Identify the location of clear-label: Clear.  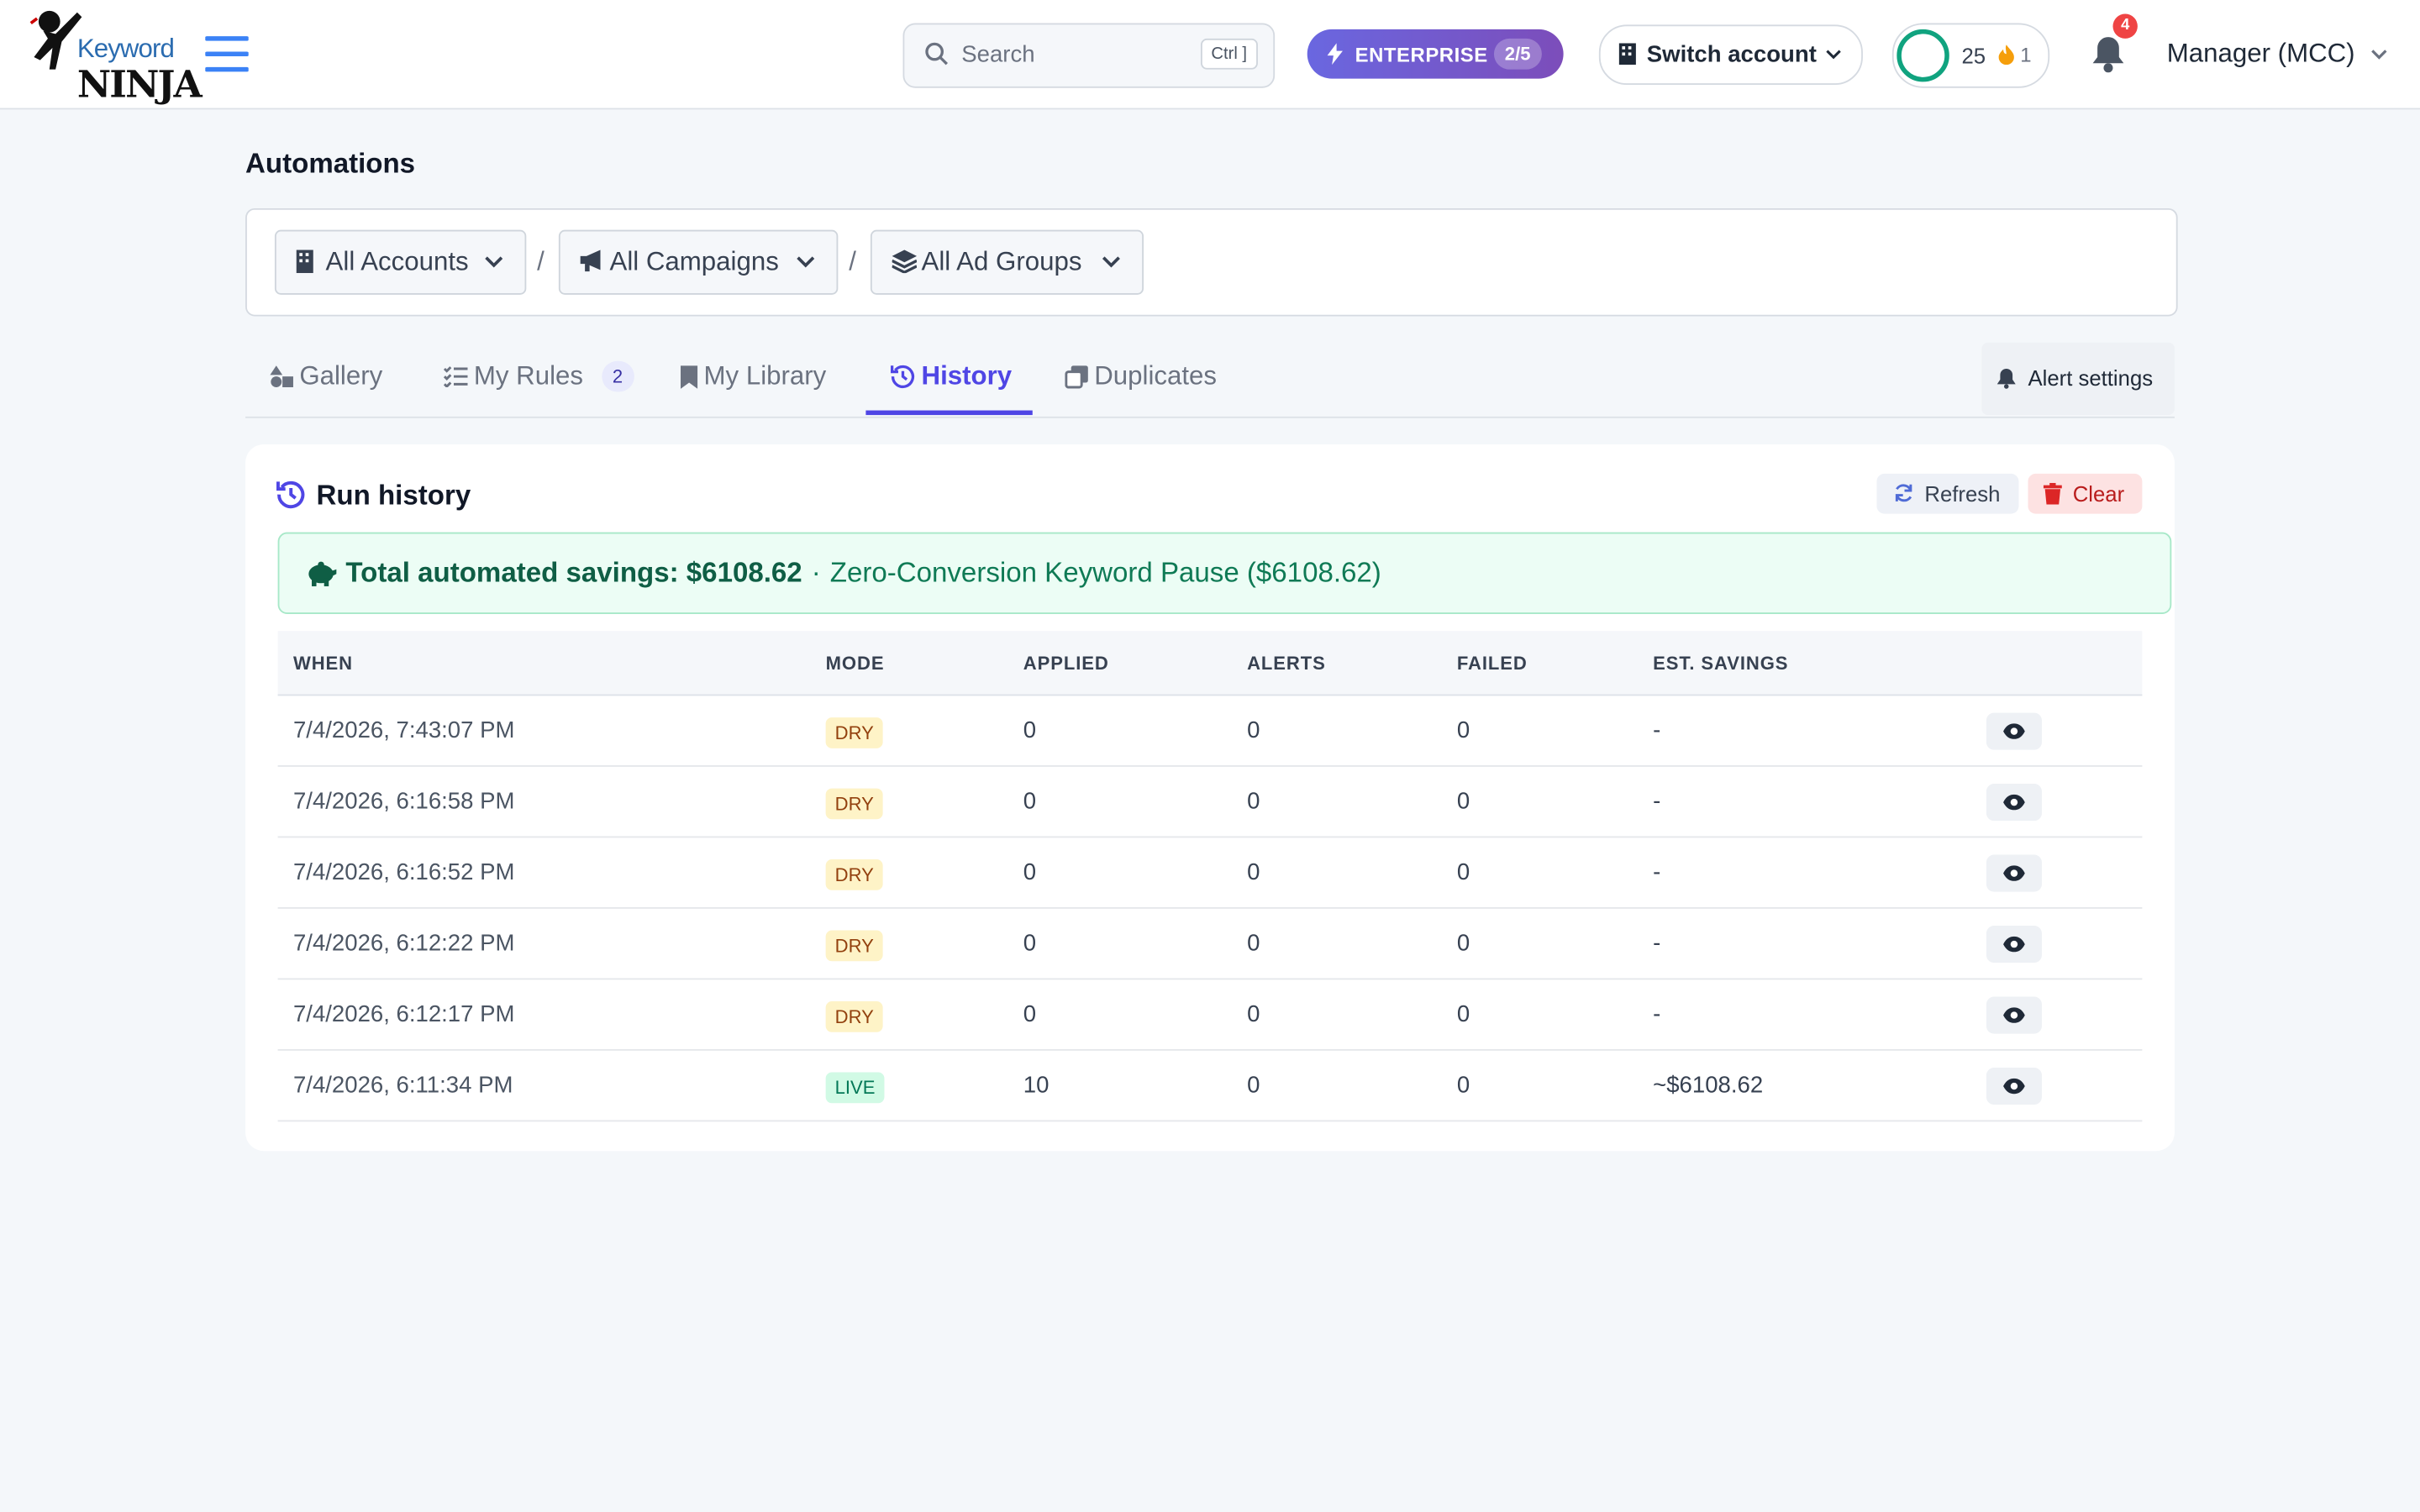
(2098, 494).